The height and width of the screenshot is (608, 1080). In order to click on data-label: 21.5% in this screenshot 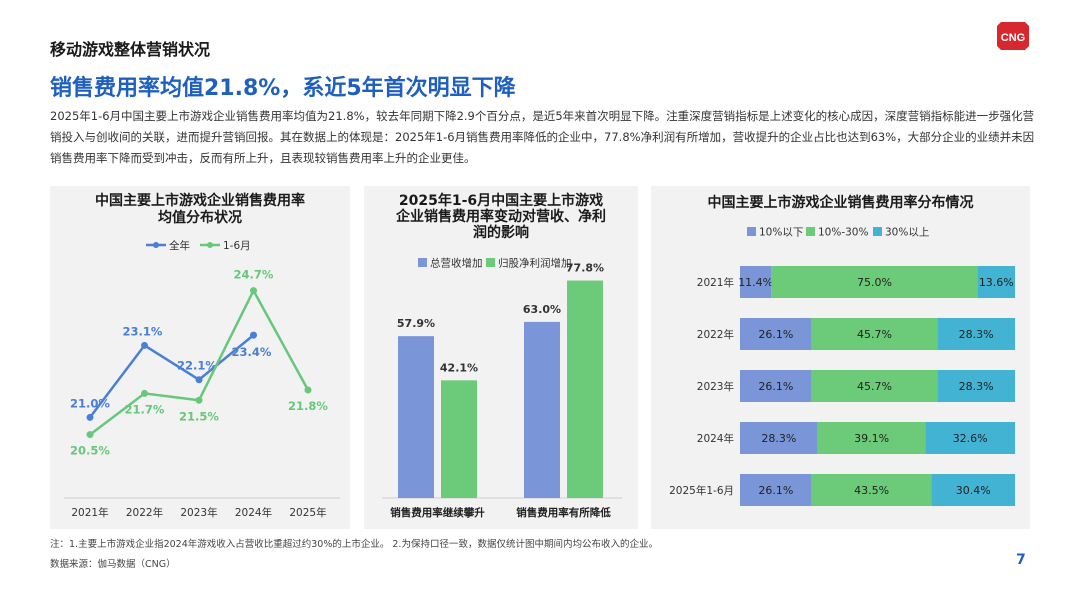, I will do `click(199, 416)`.